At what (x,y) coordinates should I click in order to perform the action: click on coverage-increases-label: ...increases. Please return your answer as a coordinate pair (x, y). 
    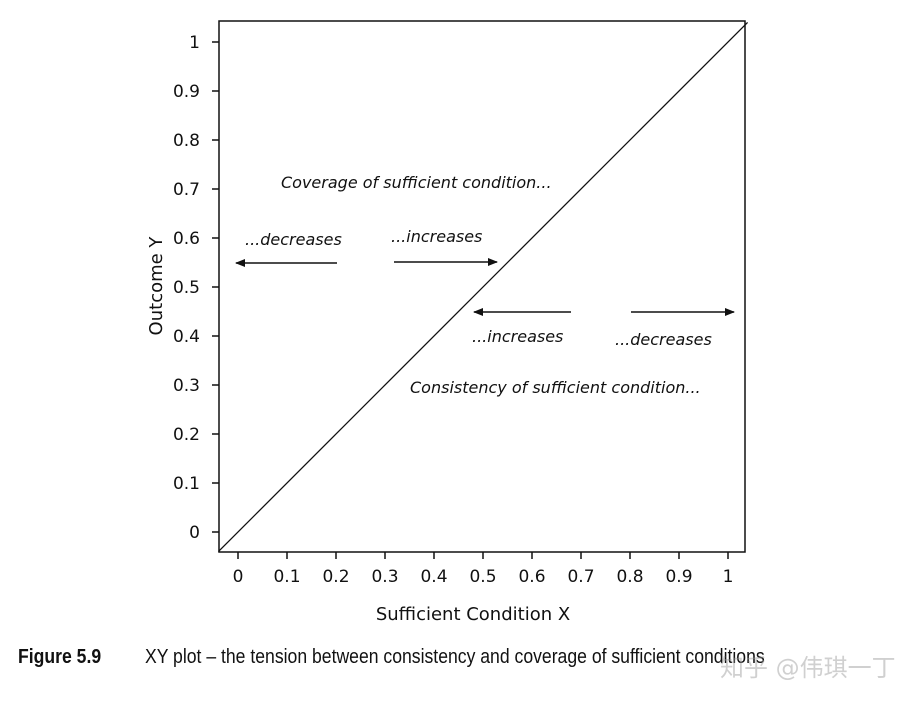
    Looking at the image, I should click on (436, 236).